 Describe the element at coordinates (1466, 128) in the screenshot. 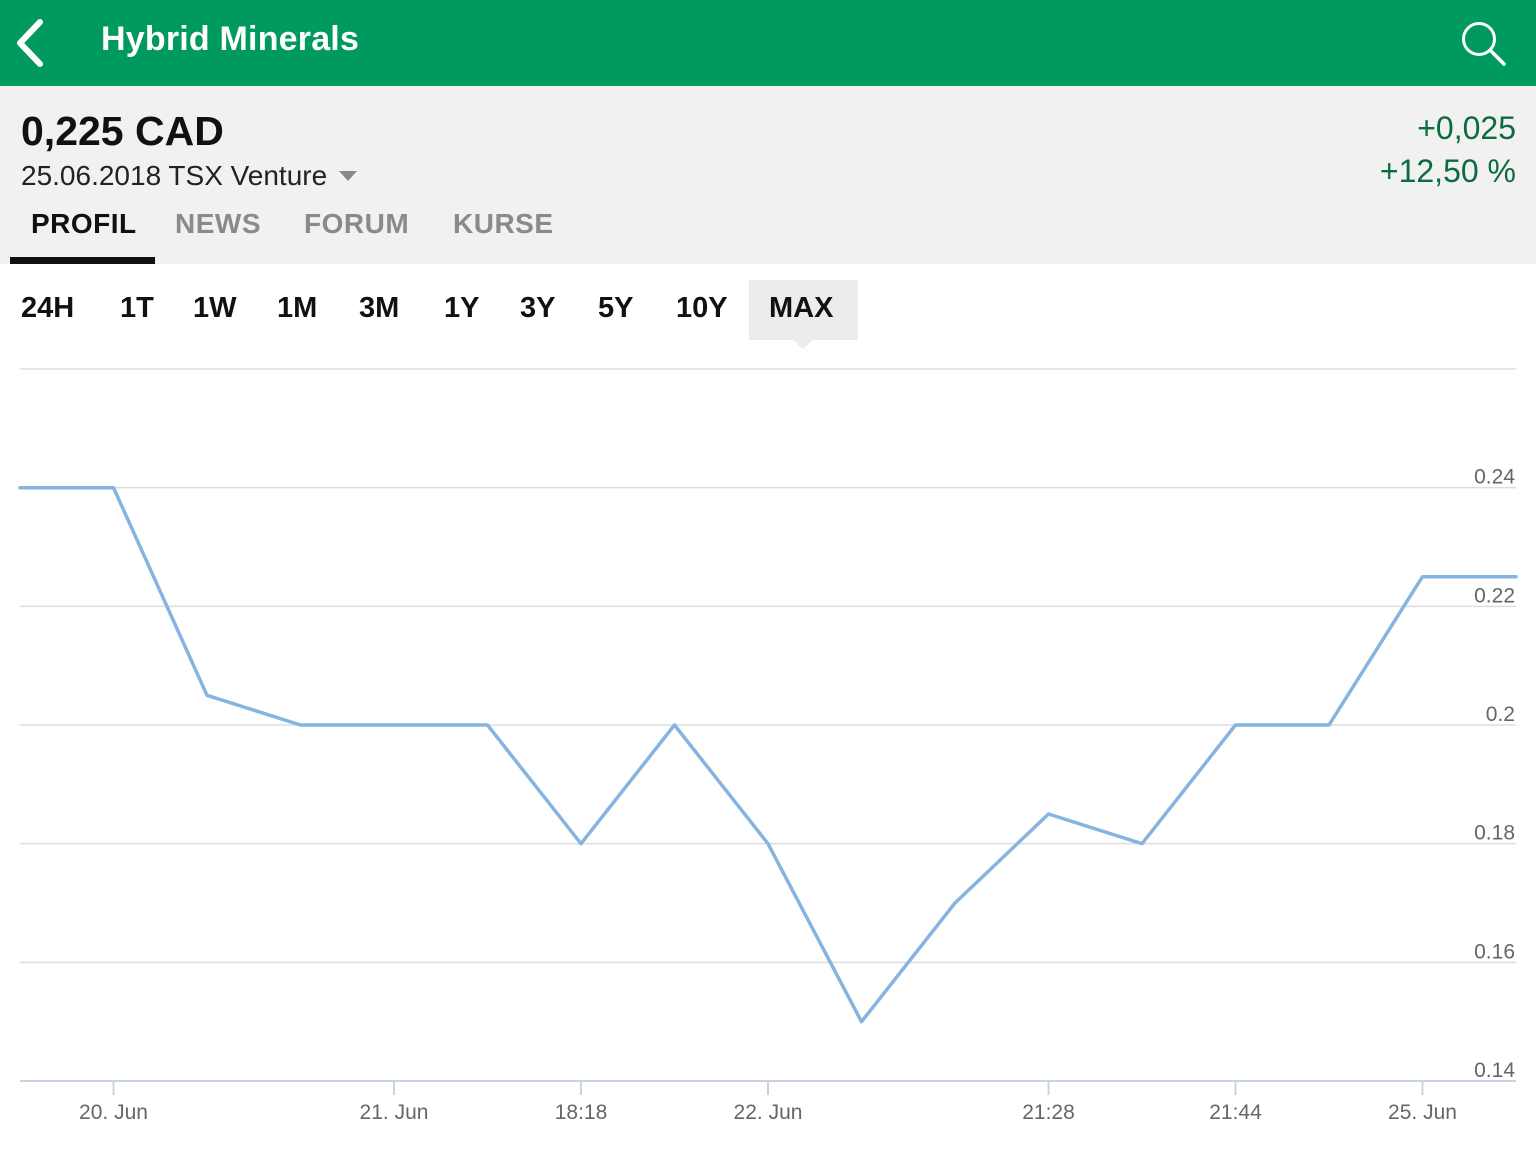

I see `price-change: +0,025` at that location.